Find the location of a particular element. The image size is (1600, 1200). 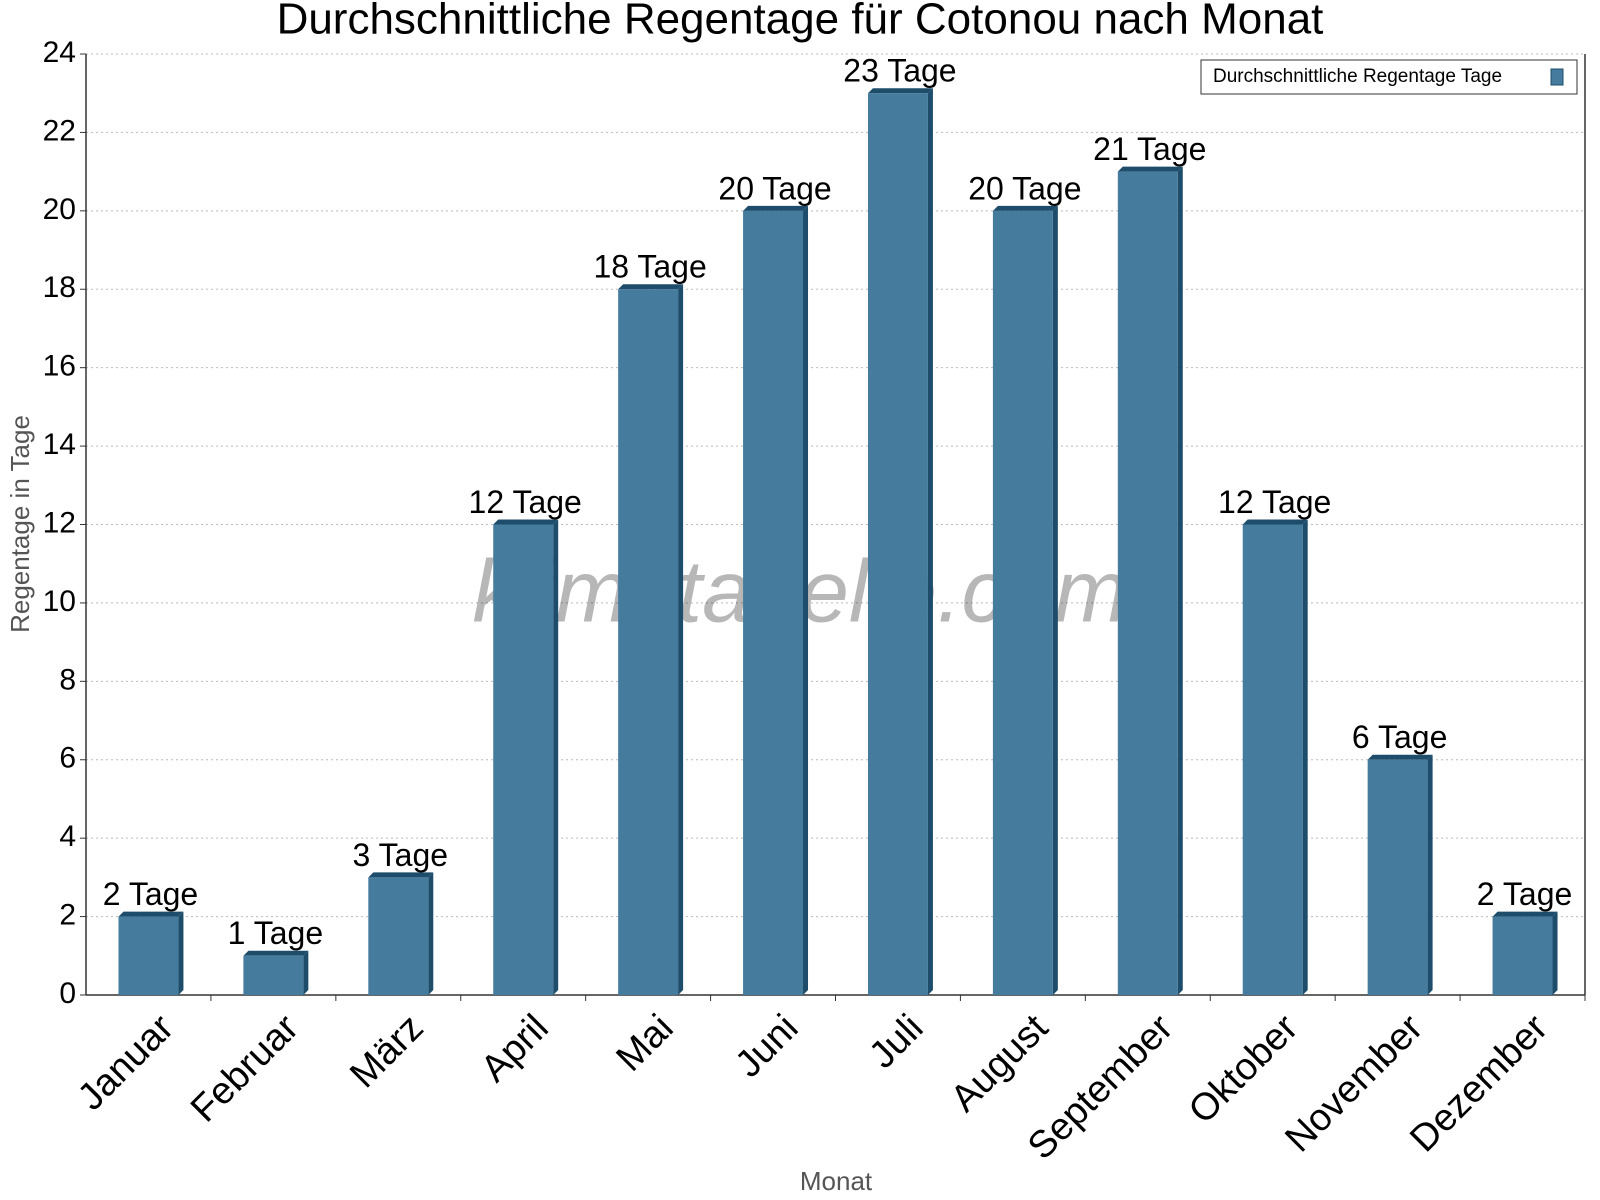

y-tick-label: 18 is located at coordinates (59, 287).